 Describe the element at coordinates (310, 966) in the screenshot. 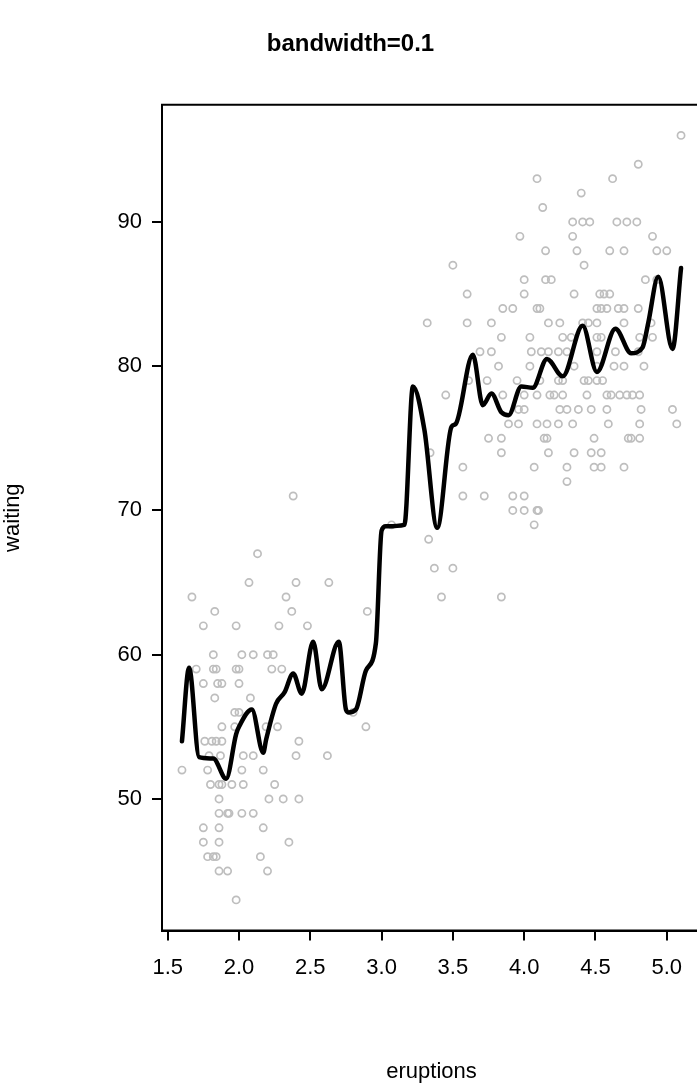

I see `x-tick-label: 2.5` at that location.